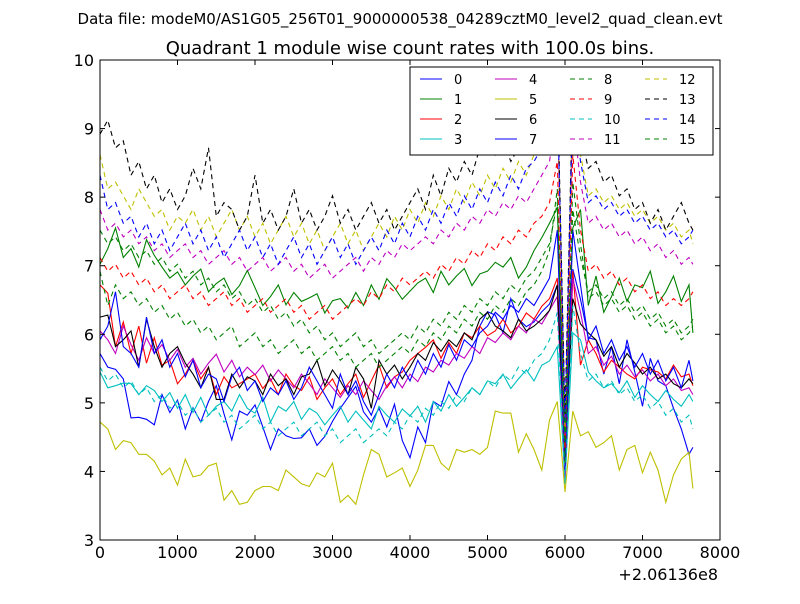 The image size is (800, 604). Describe the element at coordinates (89, 129) in the screenshot. I see `y-tick-label-6: 9` at that location.